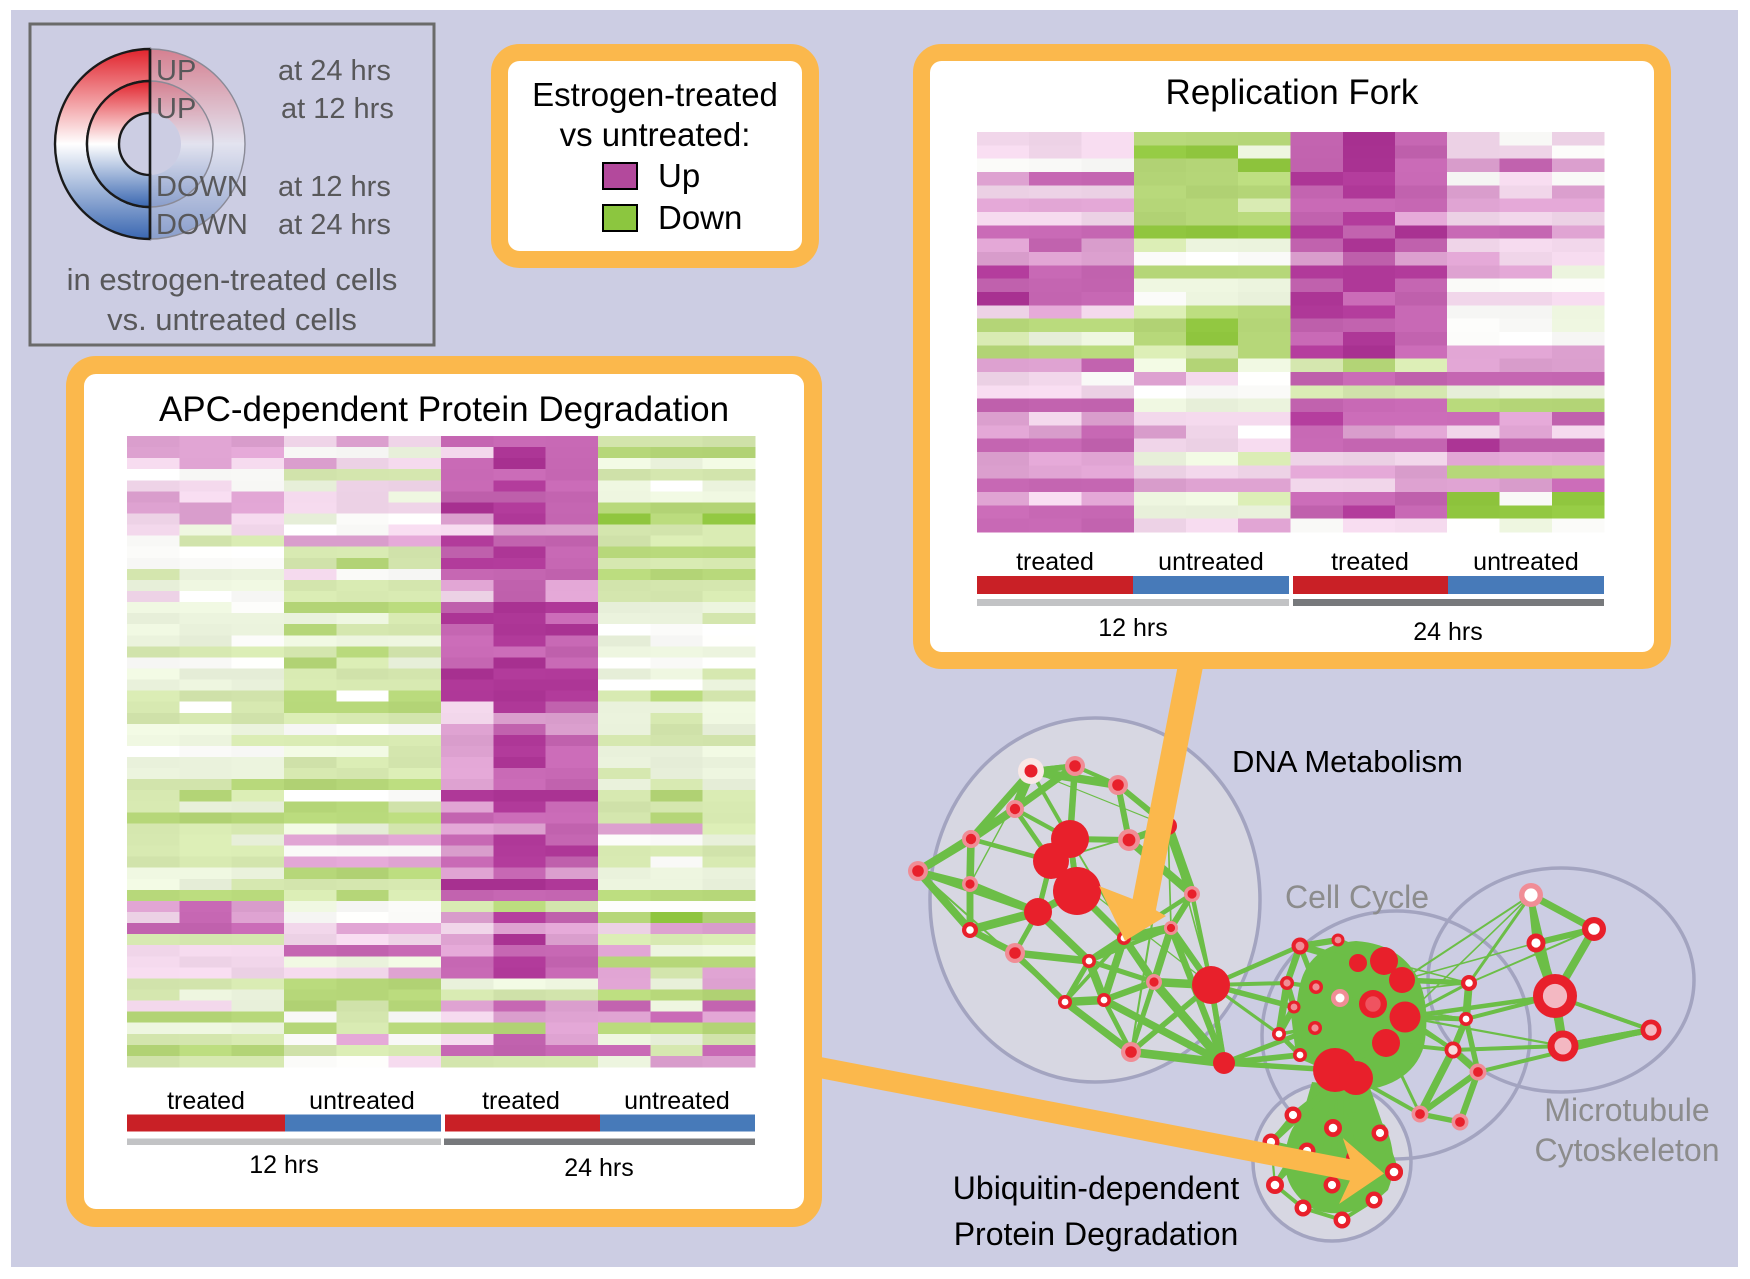 The image size is (1750, 1279). Describe the element at coordinates (232, 319) in the screenshot. I see `svg-text: vs. untreated cells` at that location.